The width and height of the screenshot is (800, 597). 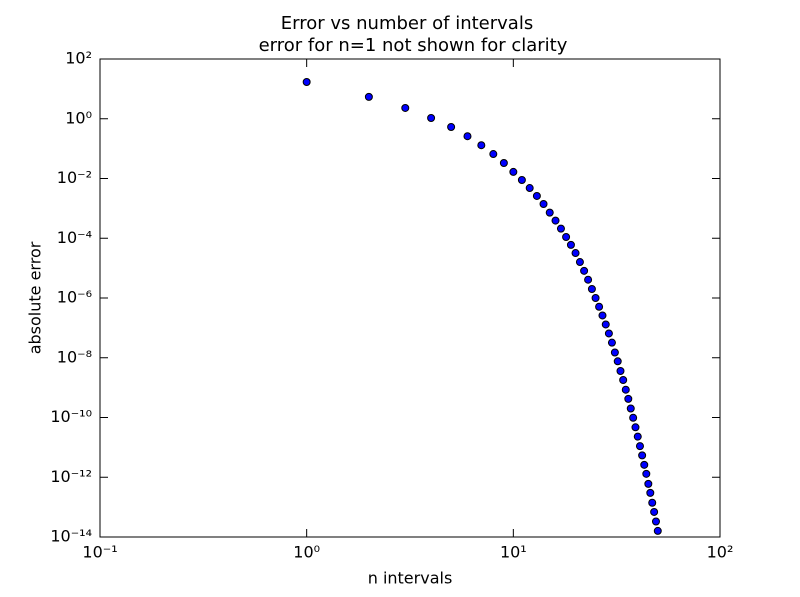 I want to click on y-tick-label: 10², so click(x=78, y=58).